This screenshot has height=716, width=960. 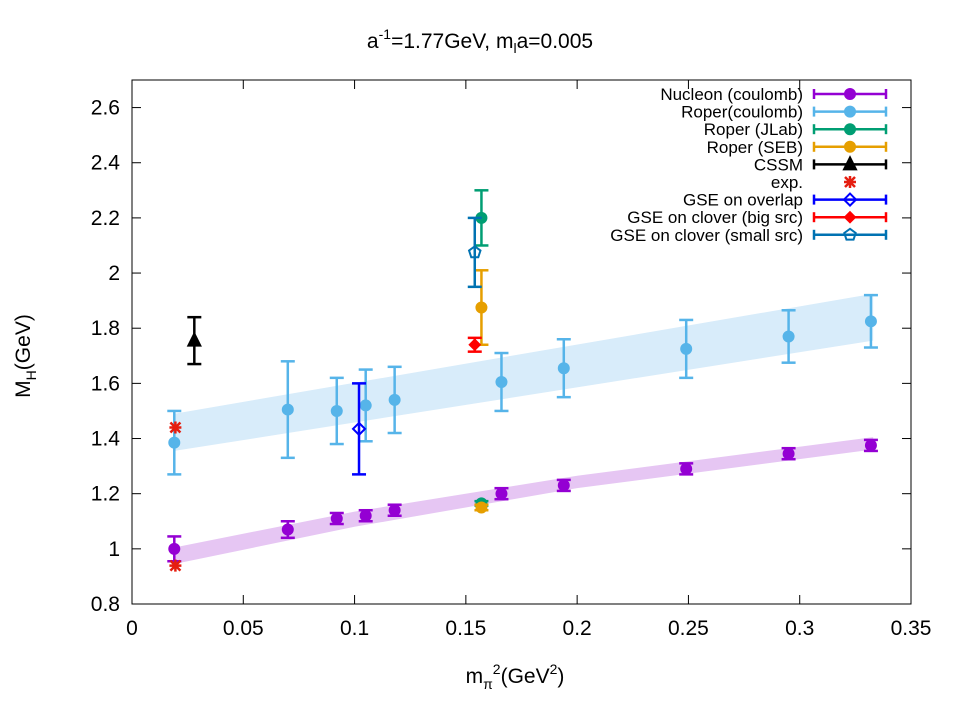 What do you see at coordinates (105, 108) in the screenshot?
I see `y-tick-label: 2.6` at bounding box center [105, 108].